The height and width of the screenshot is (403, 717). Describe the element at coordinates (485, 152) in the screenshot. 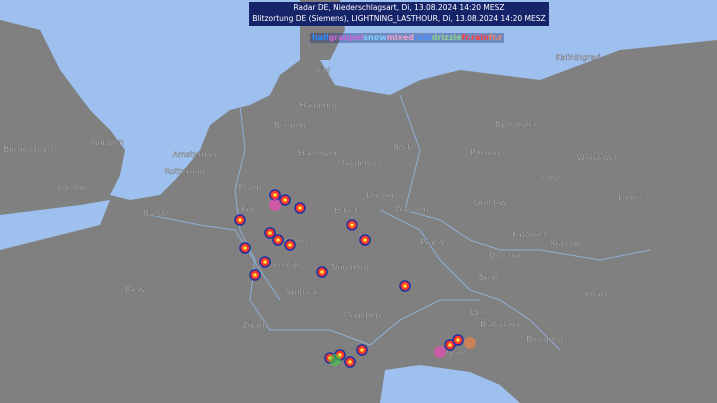

I see `city-label: Poznan` at that location.